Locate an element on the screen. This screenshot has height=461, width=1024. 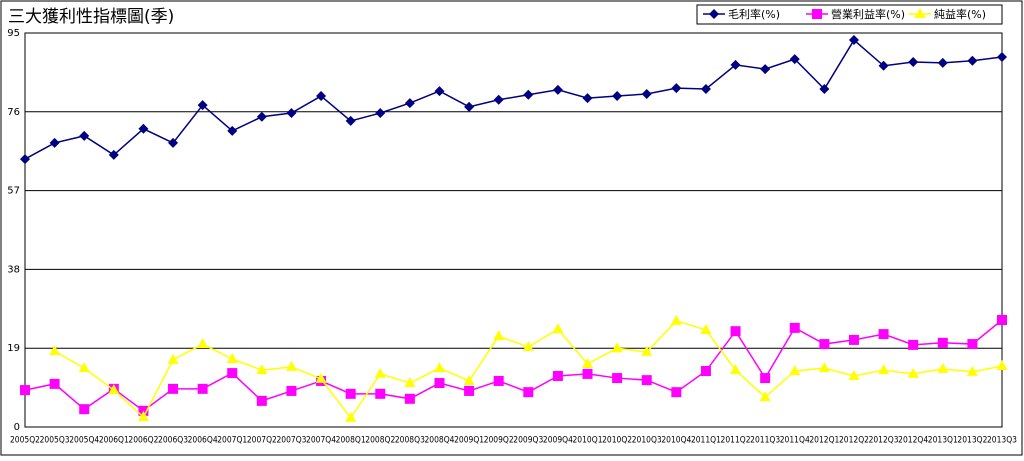
x-tick-label: 2006Q2 is located at coordinates (143, 441).